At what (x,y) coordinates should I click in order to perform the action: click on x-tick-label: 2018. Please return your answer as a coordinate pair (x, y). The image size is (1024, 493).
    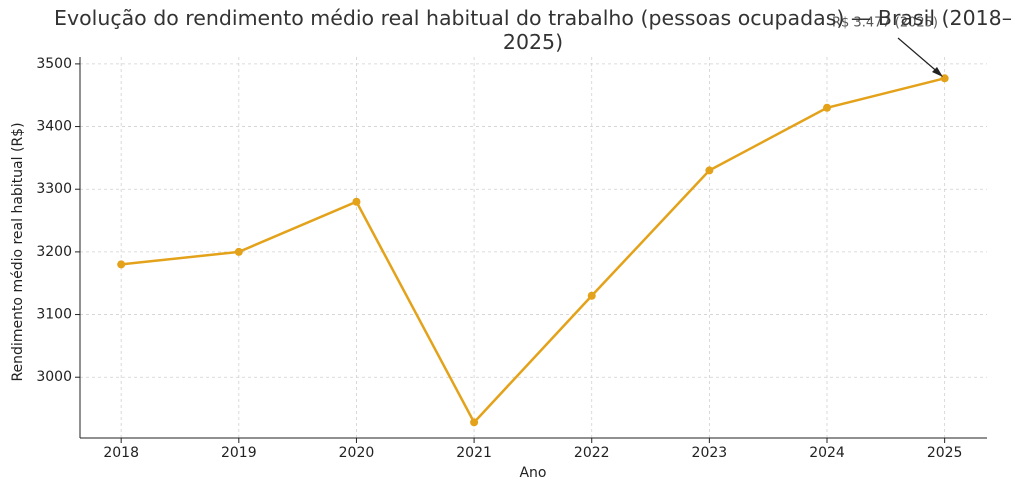
    Looking at the image, I should click on (121, 453).